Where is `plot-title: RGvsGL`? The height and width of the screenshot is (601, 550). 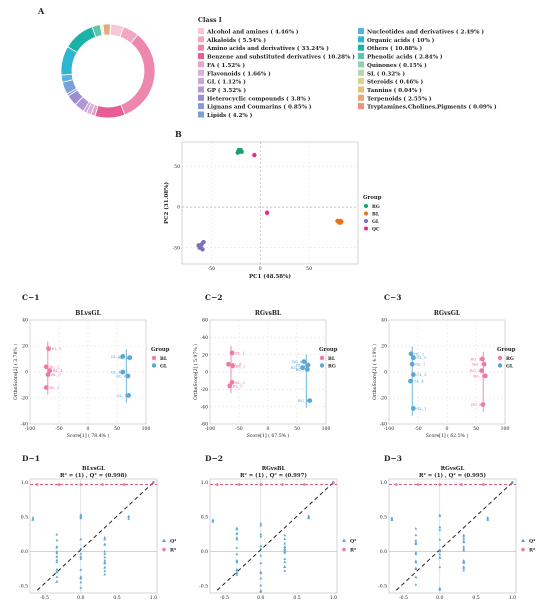 plot-title: RGvsGL is located at coordinates (453, 469).